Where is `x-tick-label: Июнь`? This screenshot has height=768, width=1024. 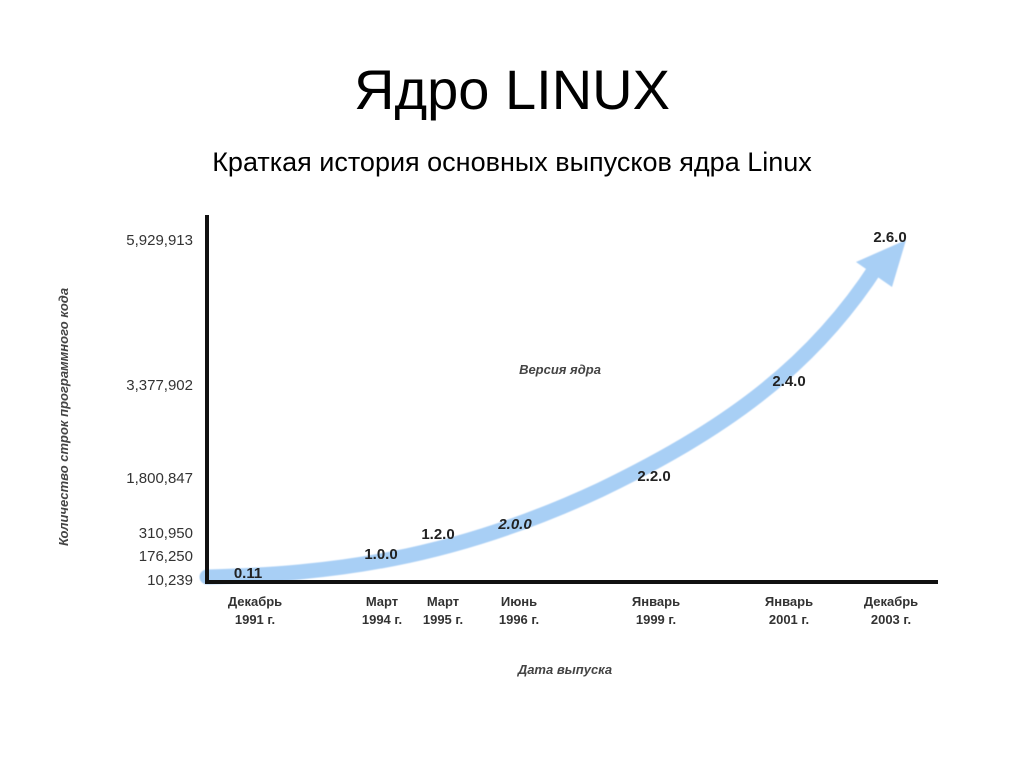
x-tick-label: Июнь is located at coordinates (519, 601).